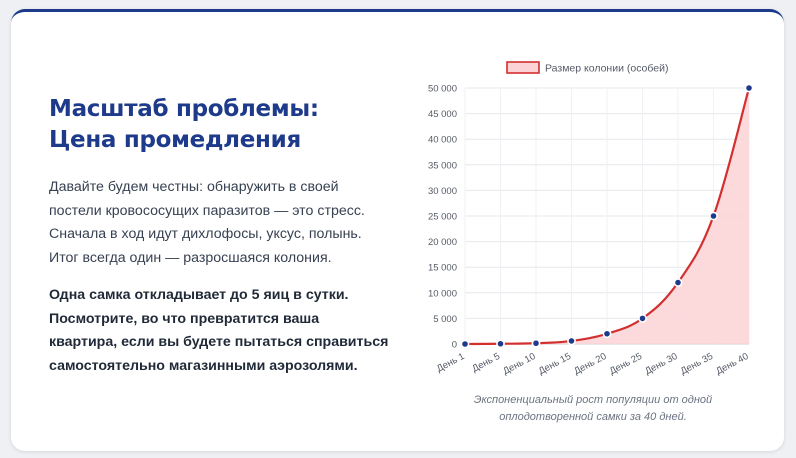  Describe the element at coordinates (519, 364) in the screenshot. I see `x-tick-label: День 10` at that location.